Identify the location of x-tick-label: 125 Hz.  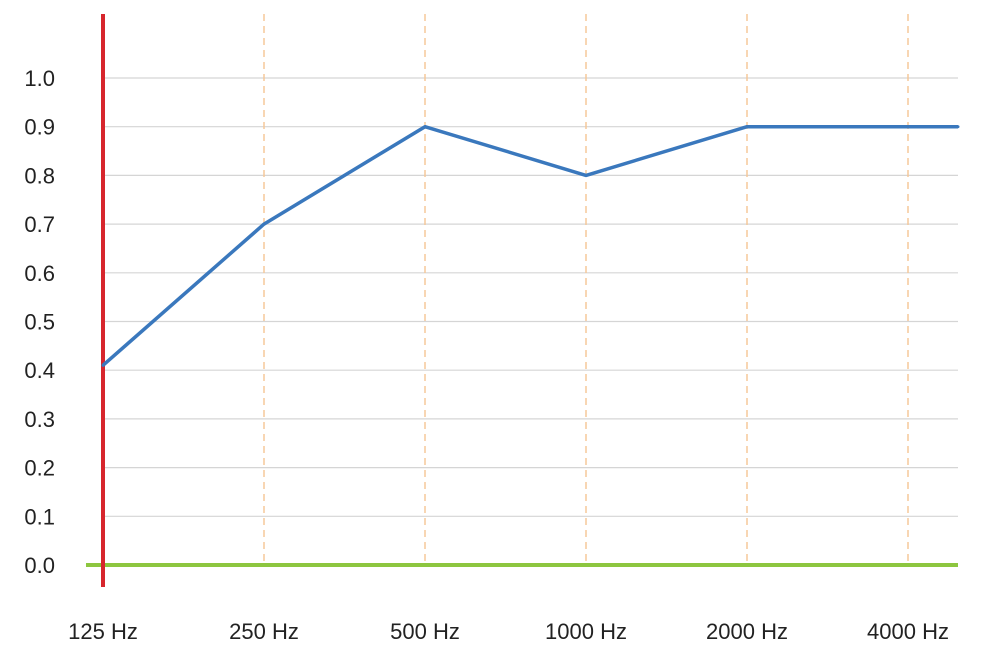
(103, 631).